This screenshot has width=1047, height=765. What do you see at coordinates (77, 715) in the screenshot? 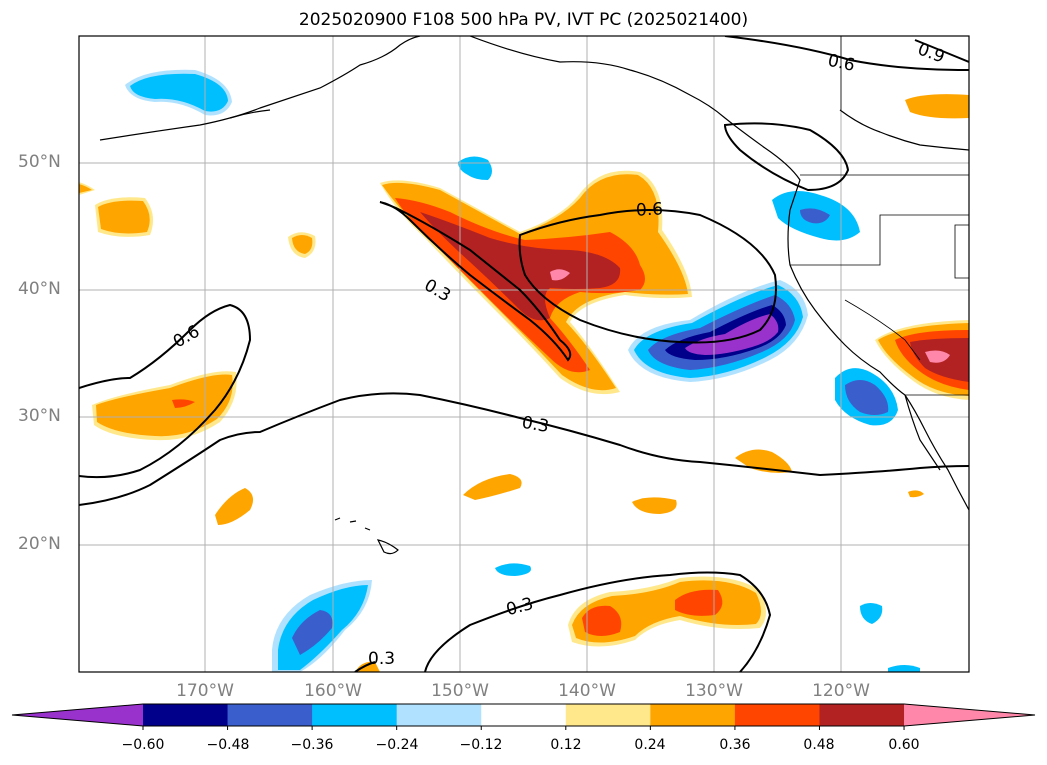
I see `colorbar-extend-min` at bounding box center [77, 715].